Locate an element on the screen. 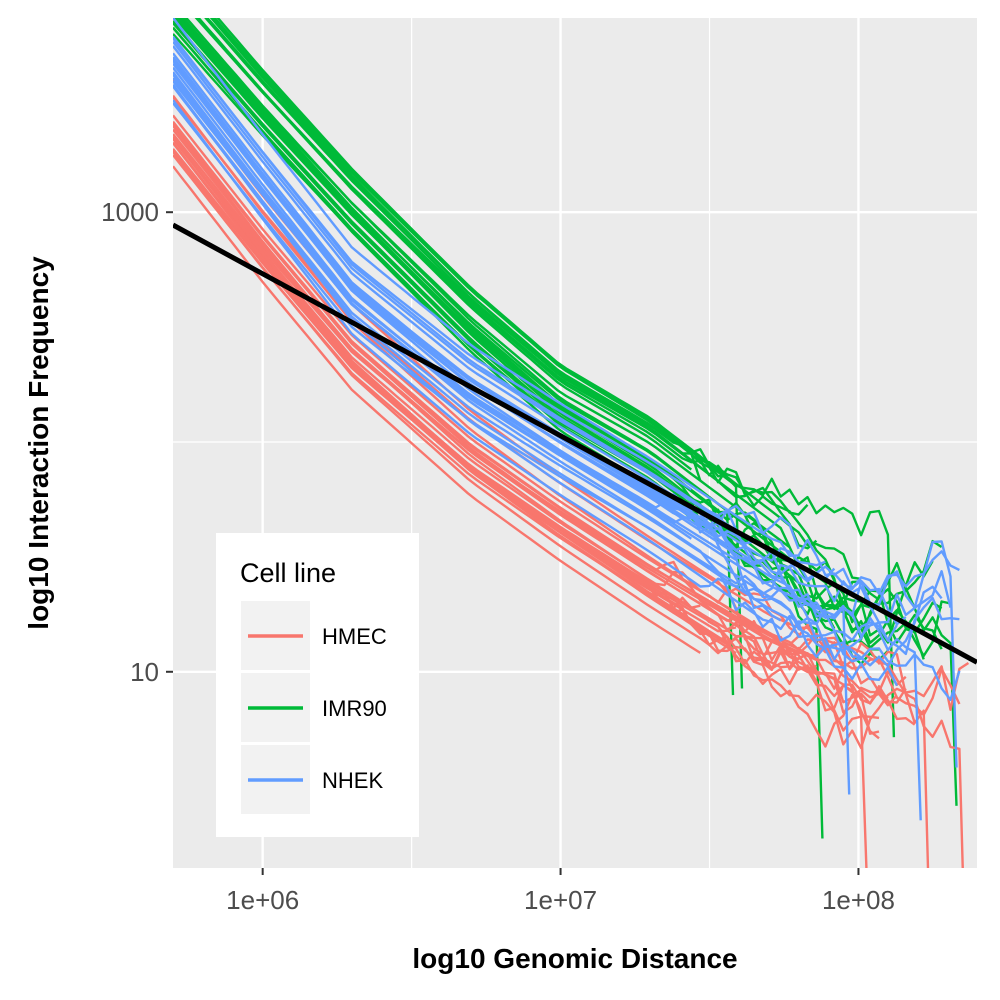 The height and width of the screenshot is (1000, 1000). x-tick-label: 1e+08 is located at coordinates (858, 900).